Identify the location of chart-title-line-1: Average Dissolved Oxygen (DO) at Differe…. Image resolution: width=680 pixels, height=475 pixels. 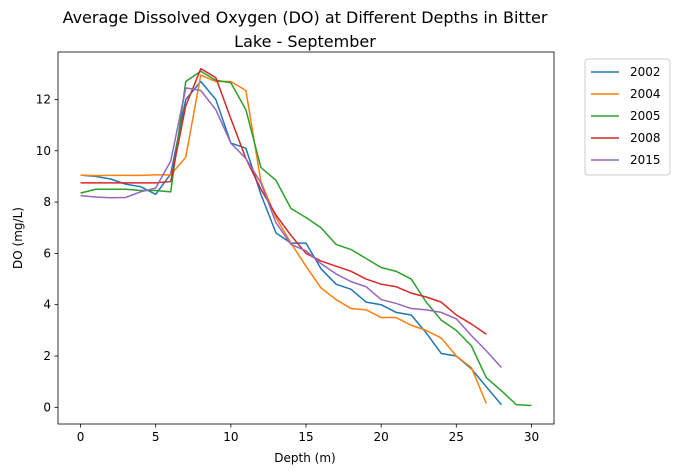
(305, 17).